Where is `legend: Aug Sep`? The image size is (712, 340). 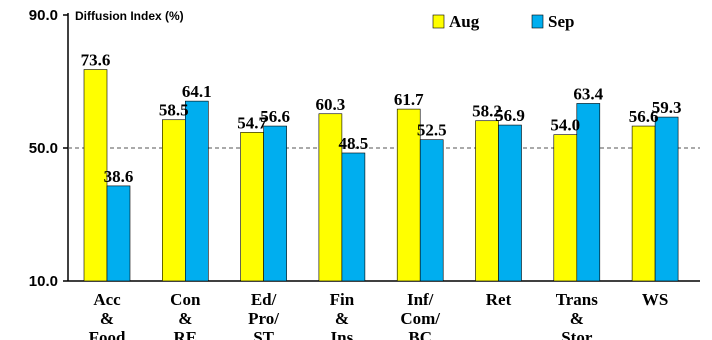 legend: Aug Sep is located at coordinates (503, 21).